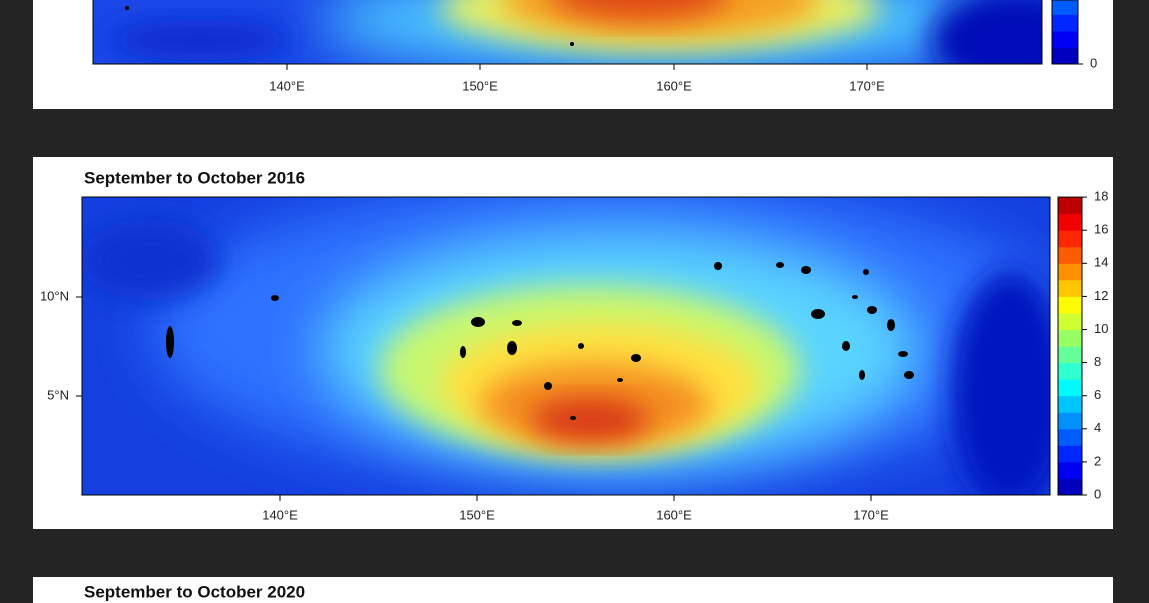  Describe the element at coordinates (1101, 196) in the screenshot. I see `colorbar-tick-label: 18` at that location.